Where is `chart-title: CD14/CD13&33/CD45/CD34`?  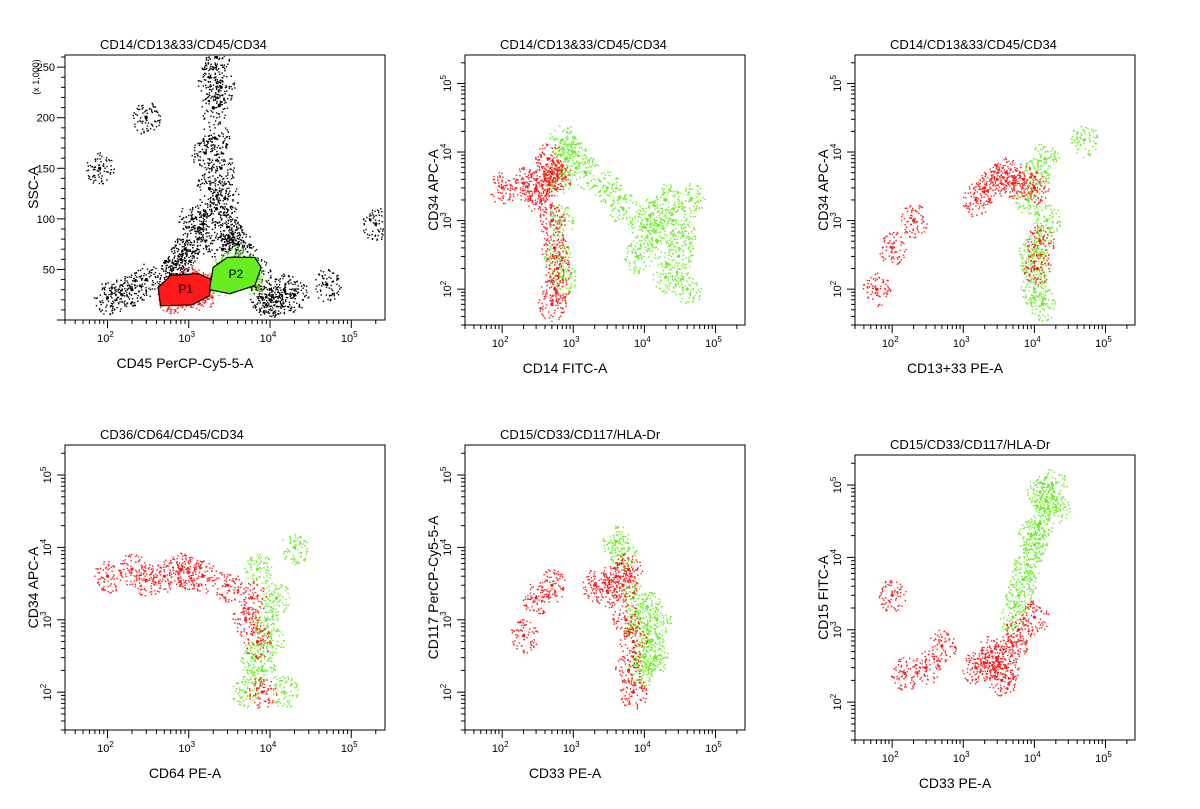
chart-title: CD14/CD13&33/CD45/CD34 is located at coordinates (583, 44).